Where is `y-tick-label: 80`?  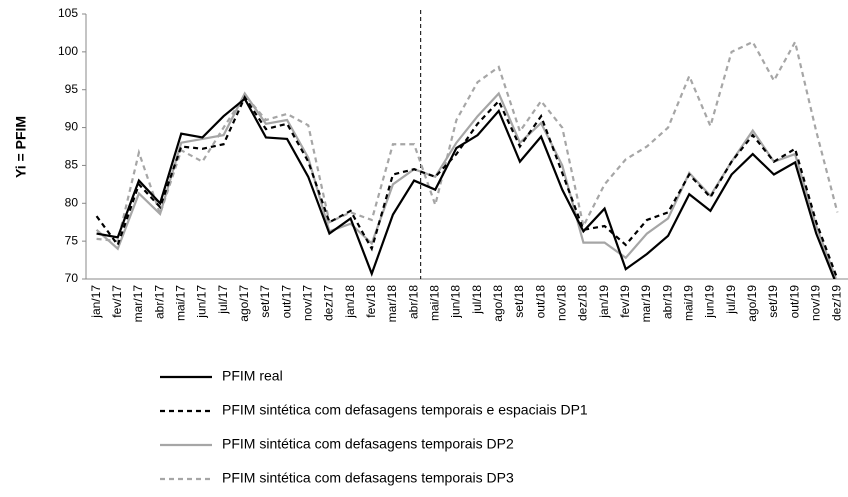
y-tick-label: 80 is located at coordinates (72, 202).